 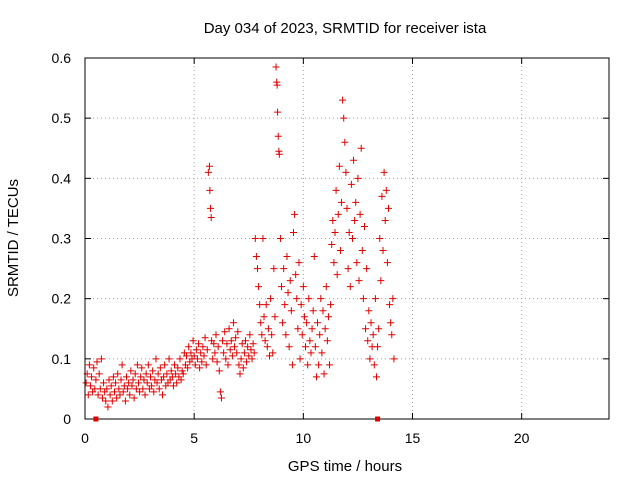 I want to click on y-tick-label: 0.6, so click(x=62, y=58).